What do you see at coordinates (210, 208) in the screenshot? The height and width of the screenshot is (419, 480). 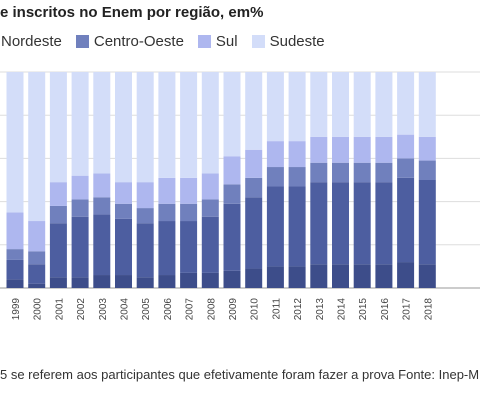 I see `bar-segment-2008-s2` at bounding box center [210, 208].